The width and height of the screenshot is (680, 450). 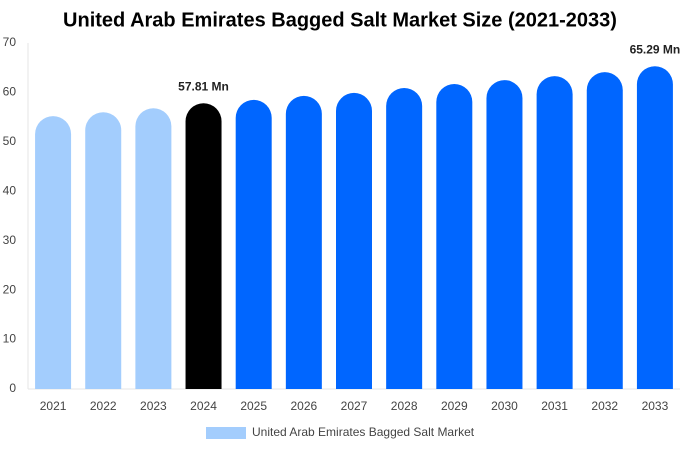 What do you see at coordinates (226, 433) in the screenshot?
I see `legend-swatch` at bounding box center [226, 433].